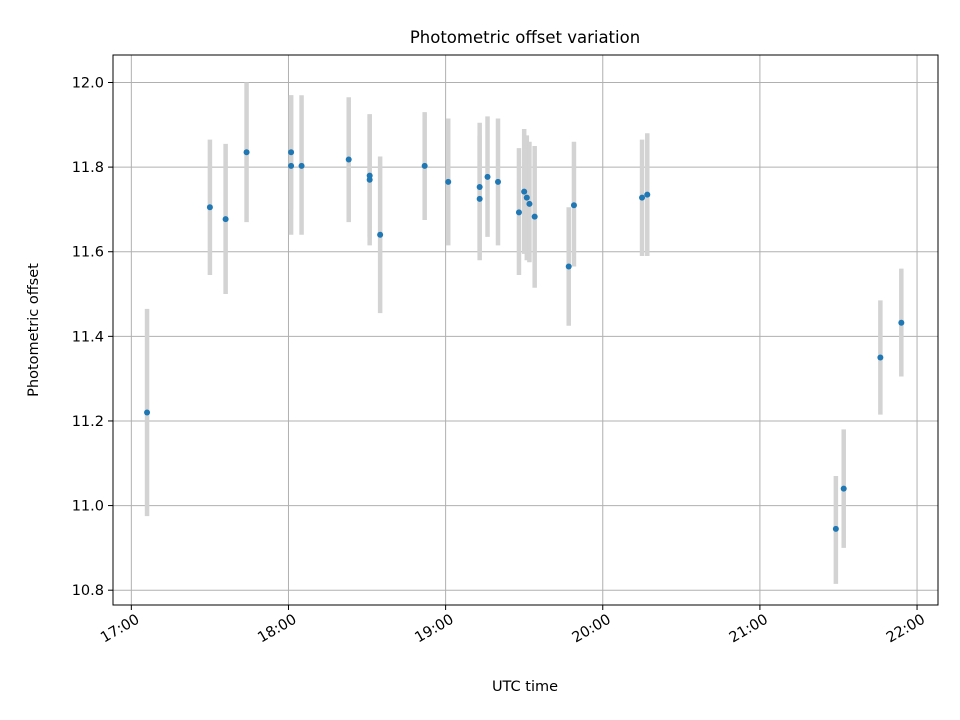 This screenshot has height=720, width=960. What do you see at coordinates (88, 253) in the screenshot?
I see `y-tick-label: 11.6` at bounding box center [88, 253].